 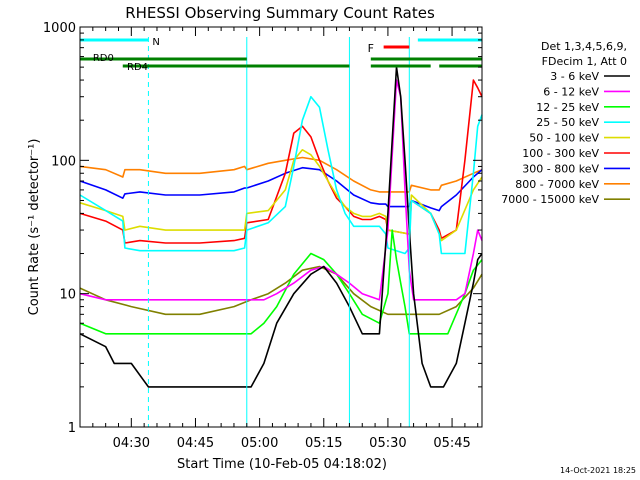 What do you see at coordinates (567, 107) in the screenshot?
I see `legend-label-2: 12 - 25 keV` at bounding box center [567, 107].